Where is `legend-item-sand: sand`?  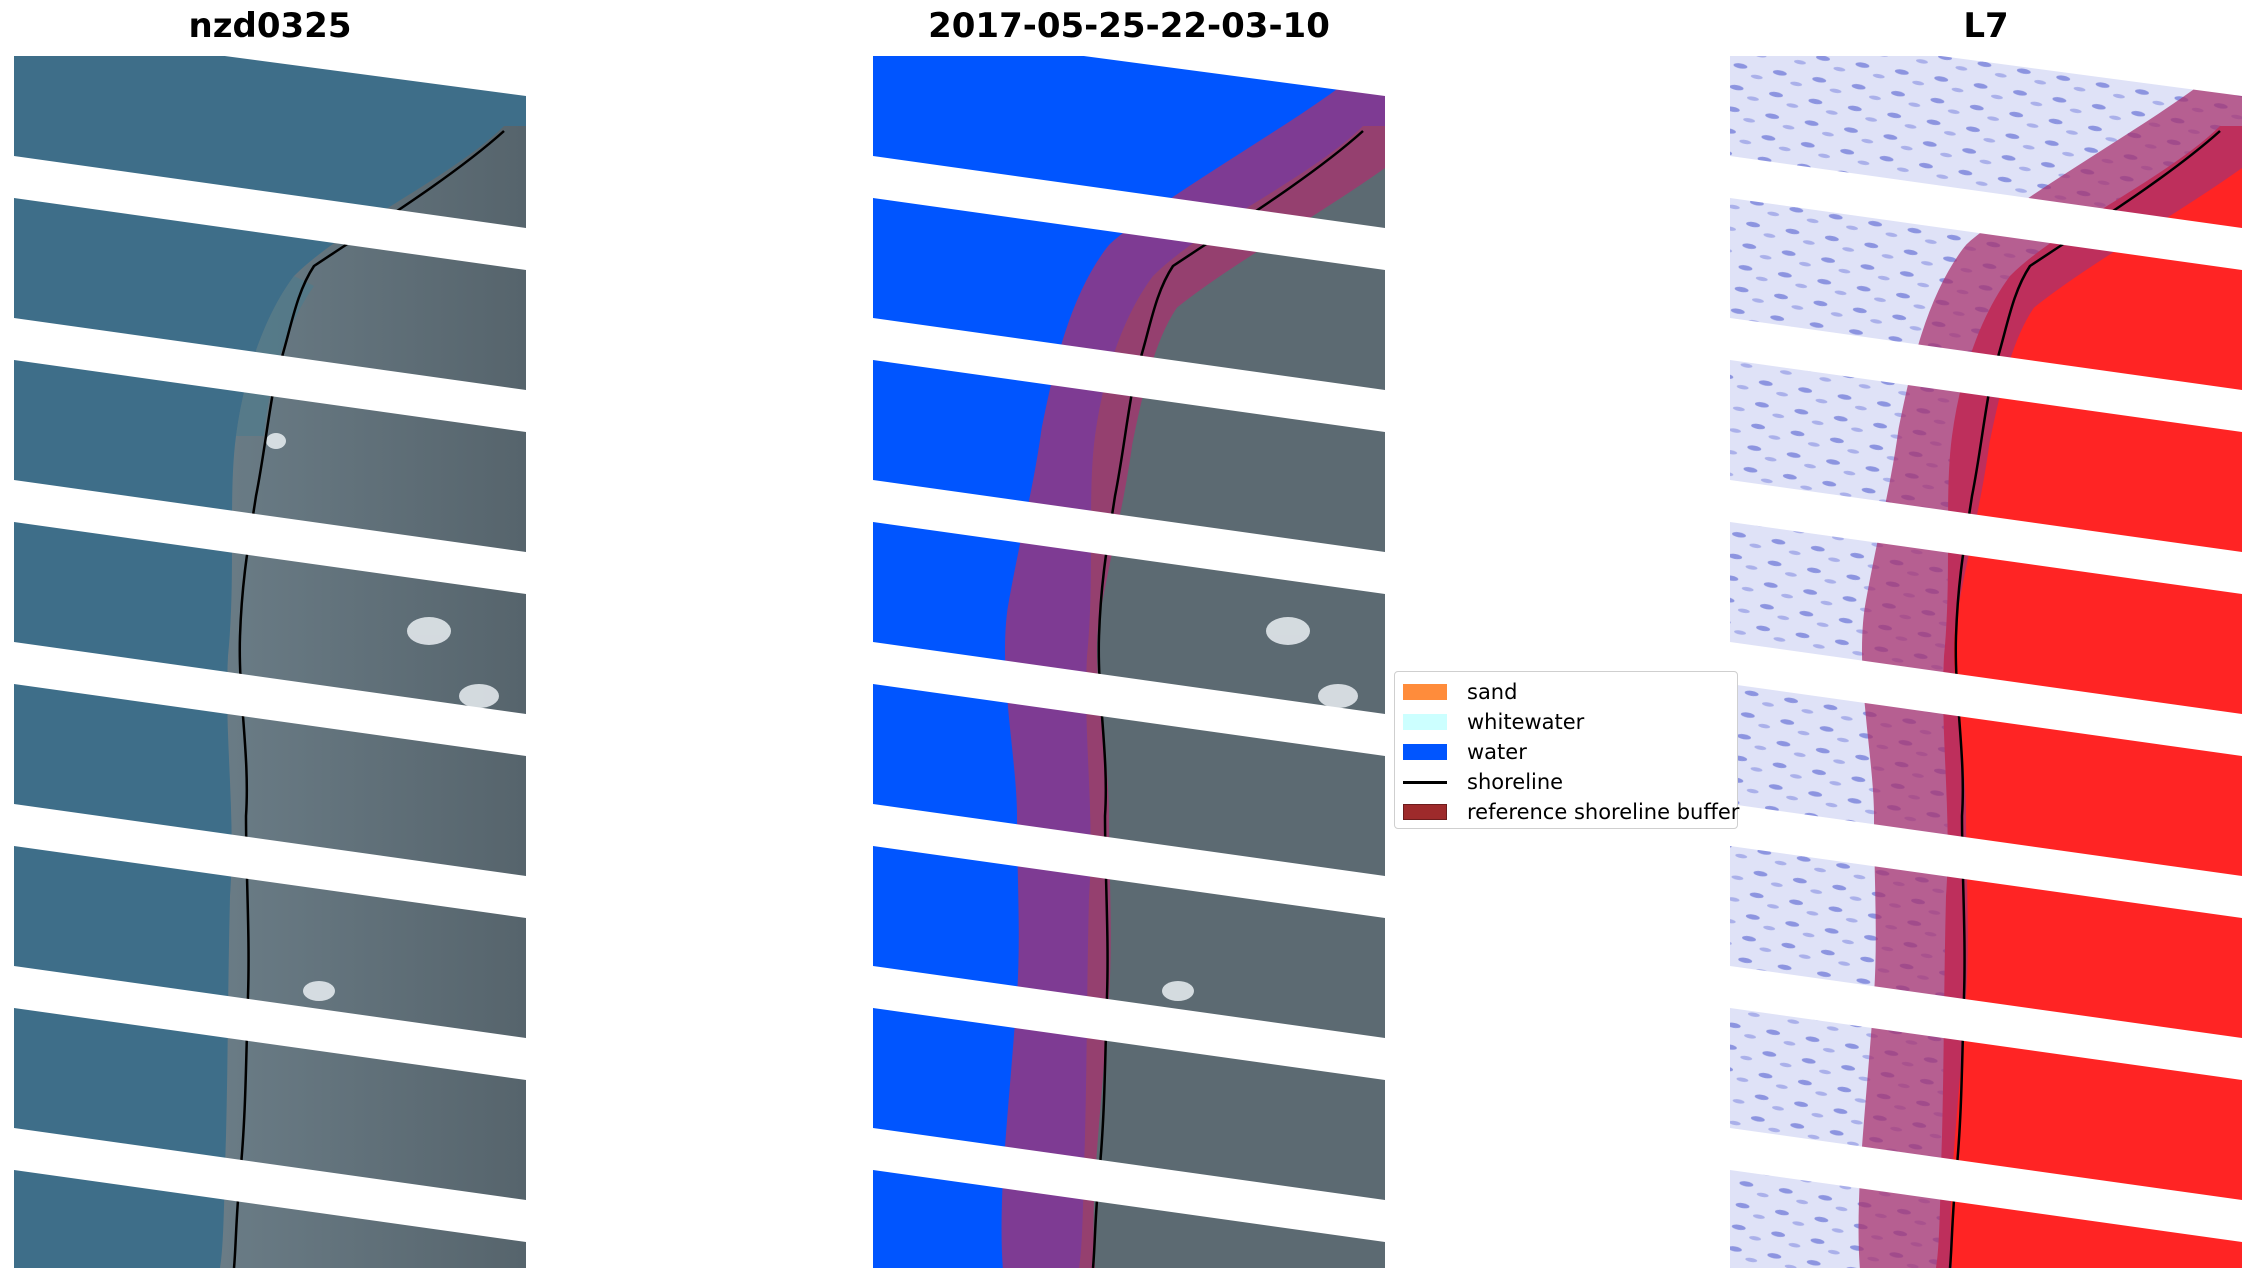
legend-item-sand: sand is located at coordinates (1566, 692).